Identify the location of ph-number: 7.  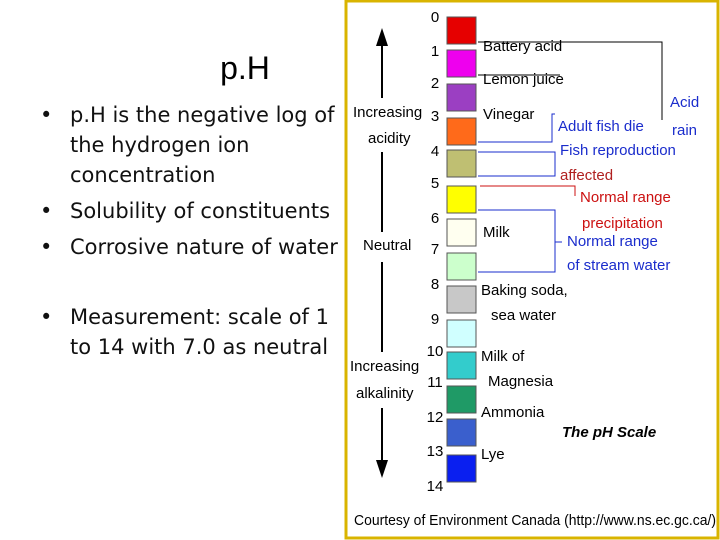
(435, 249).